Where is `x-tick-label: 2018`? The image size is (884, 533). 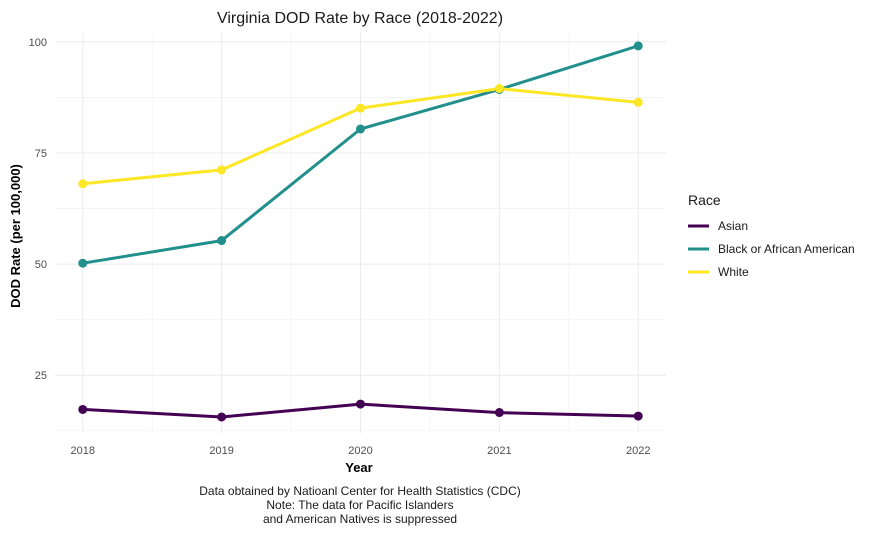
x-tick-label: 2018 is located at coordinates (83, 451).